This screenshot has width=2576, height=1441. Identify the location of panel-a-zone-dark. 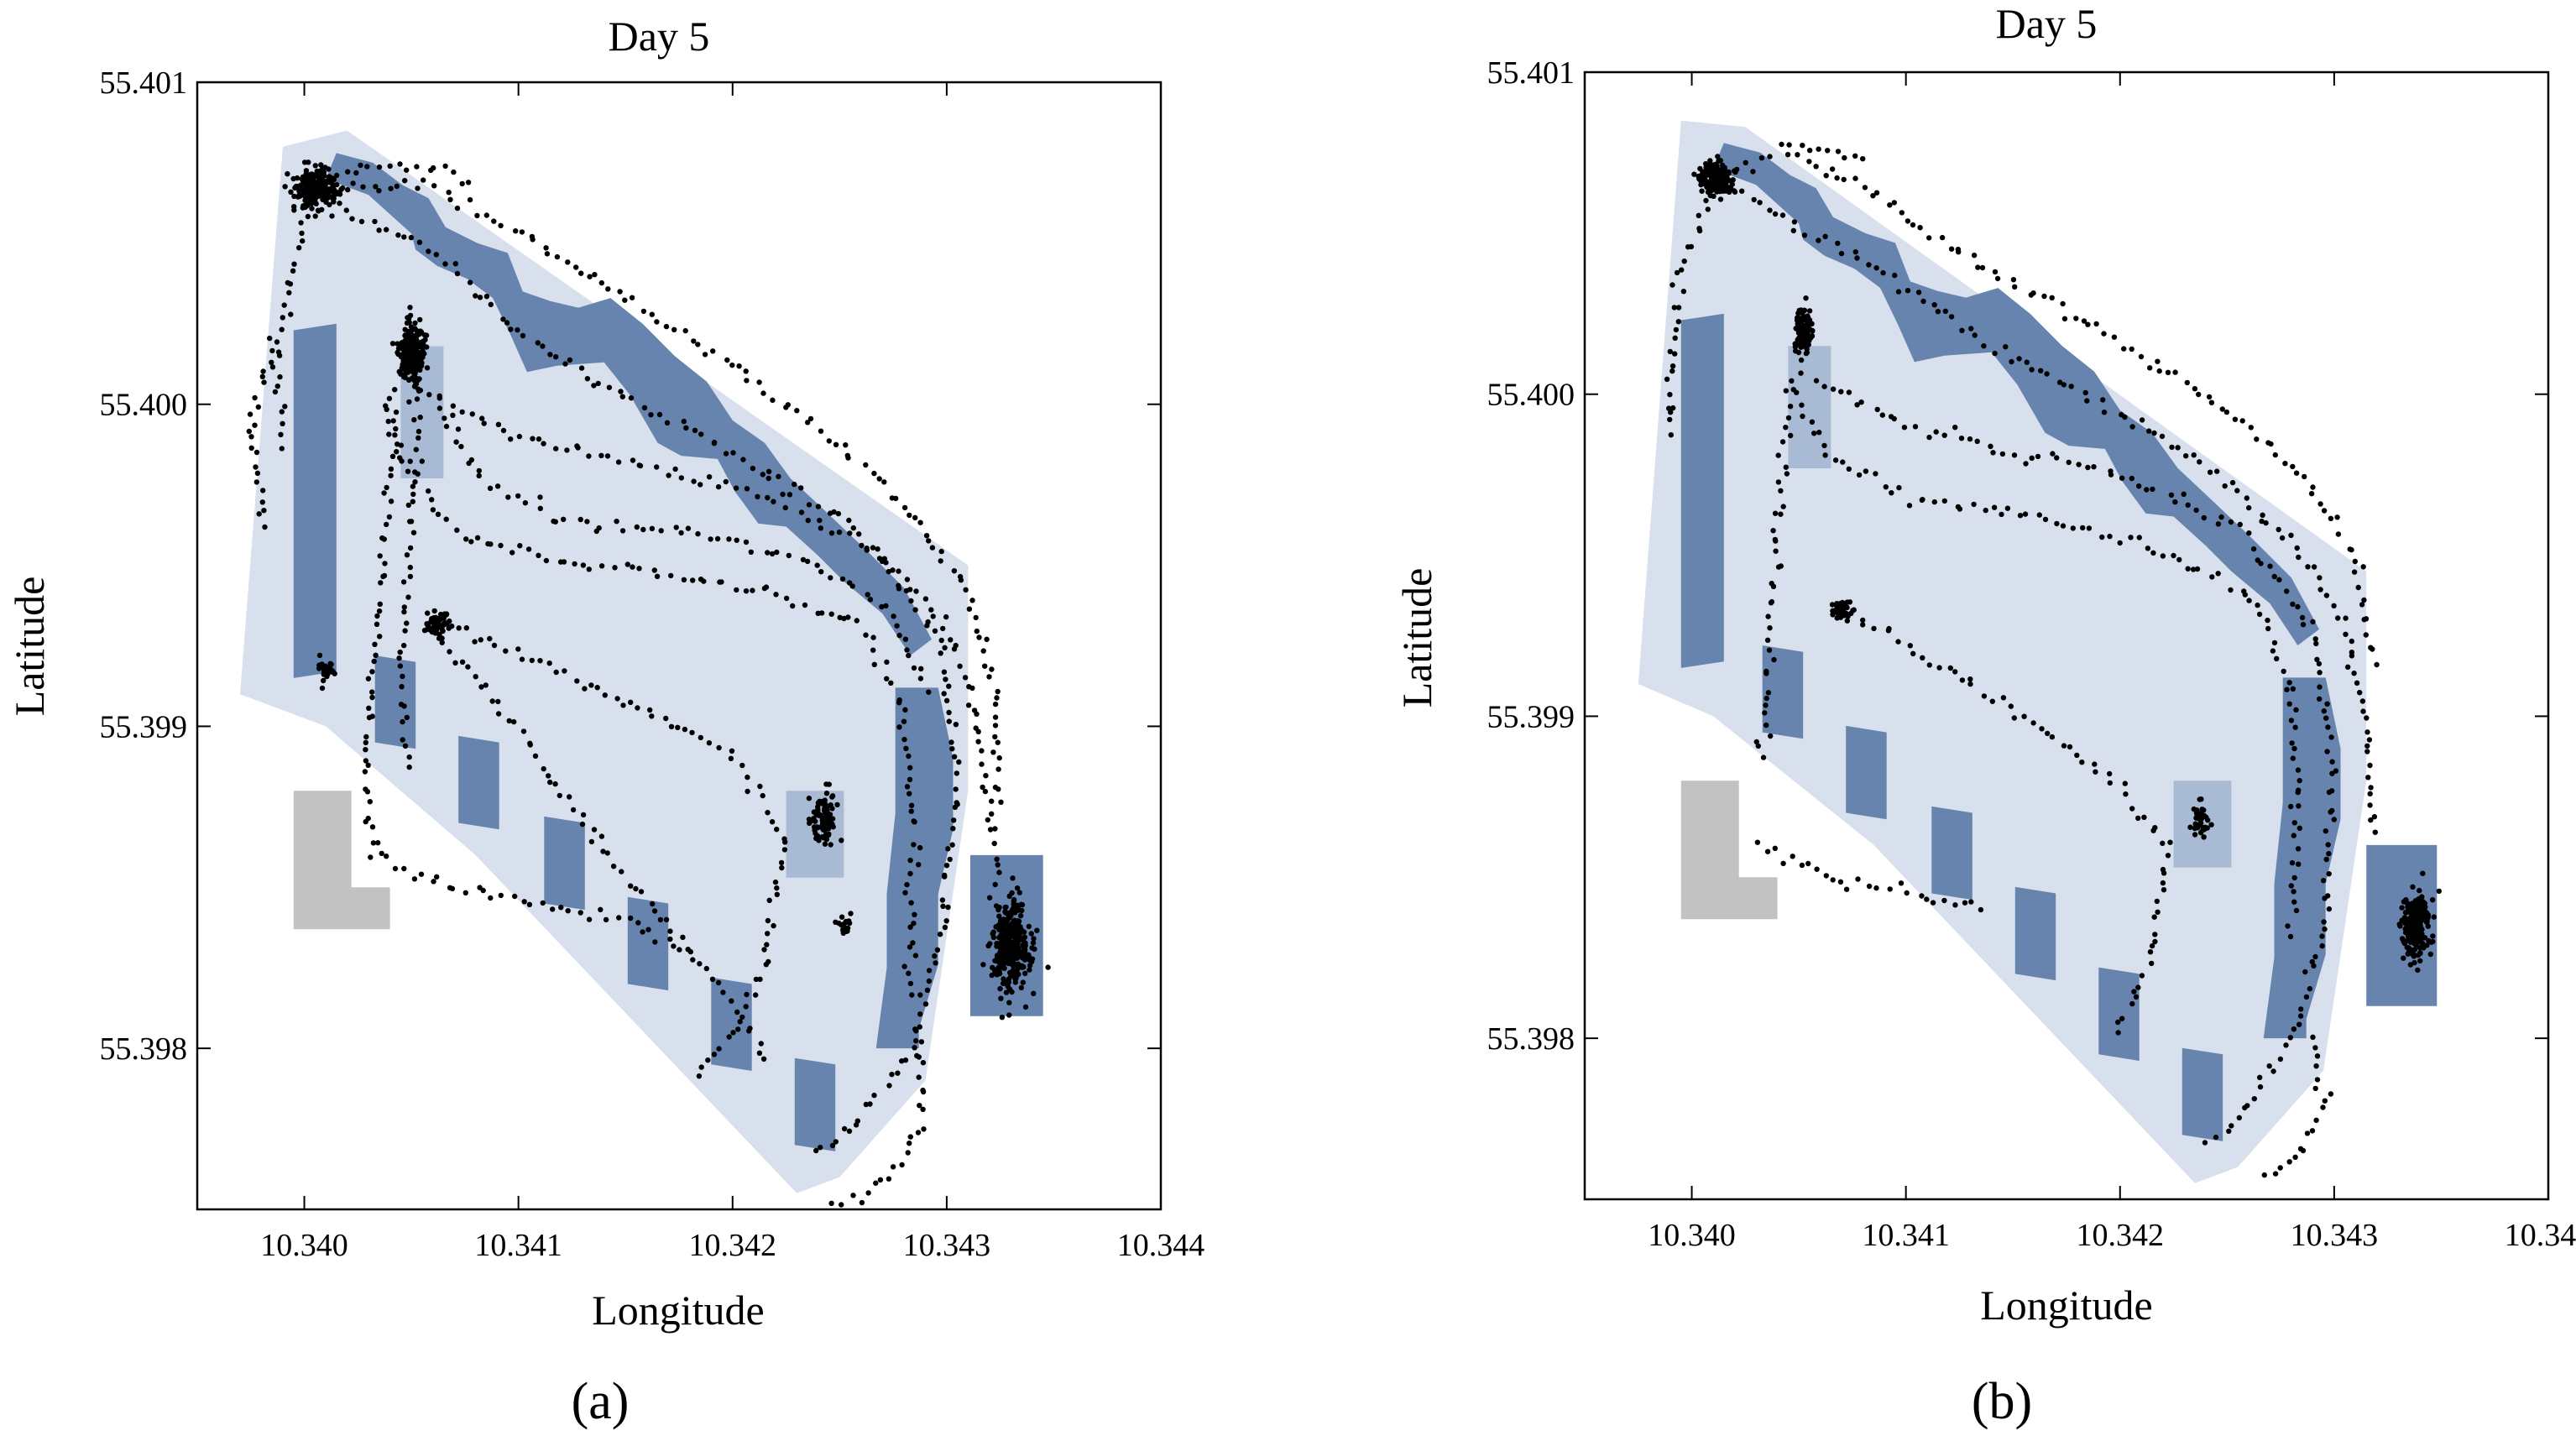
(648, 944).